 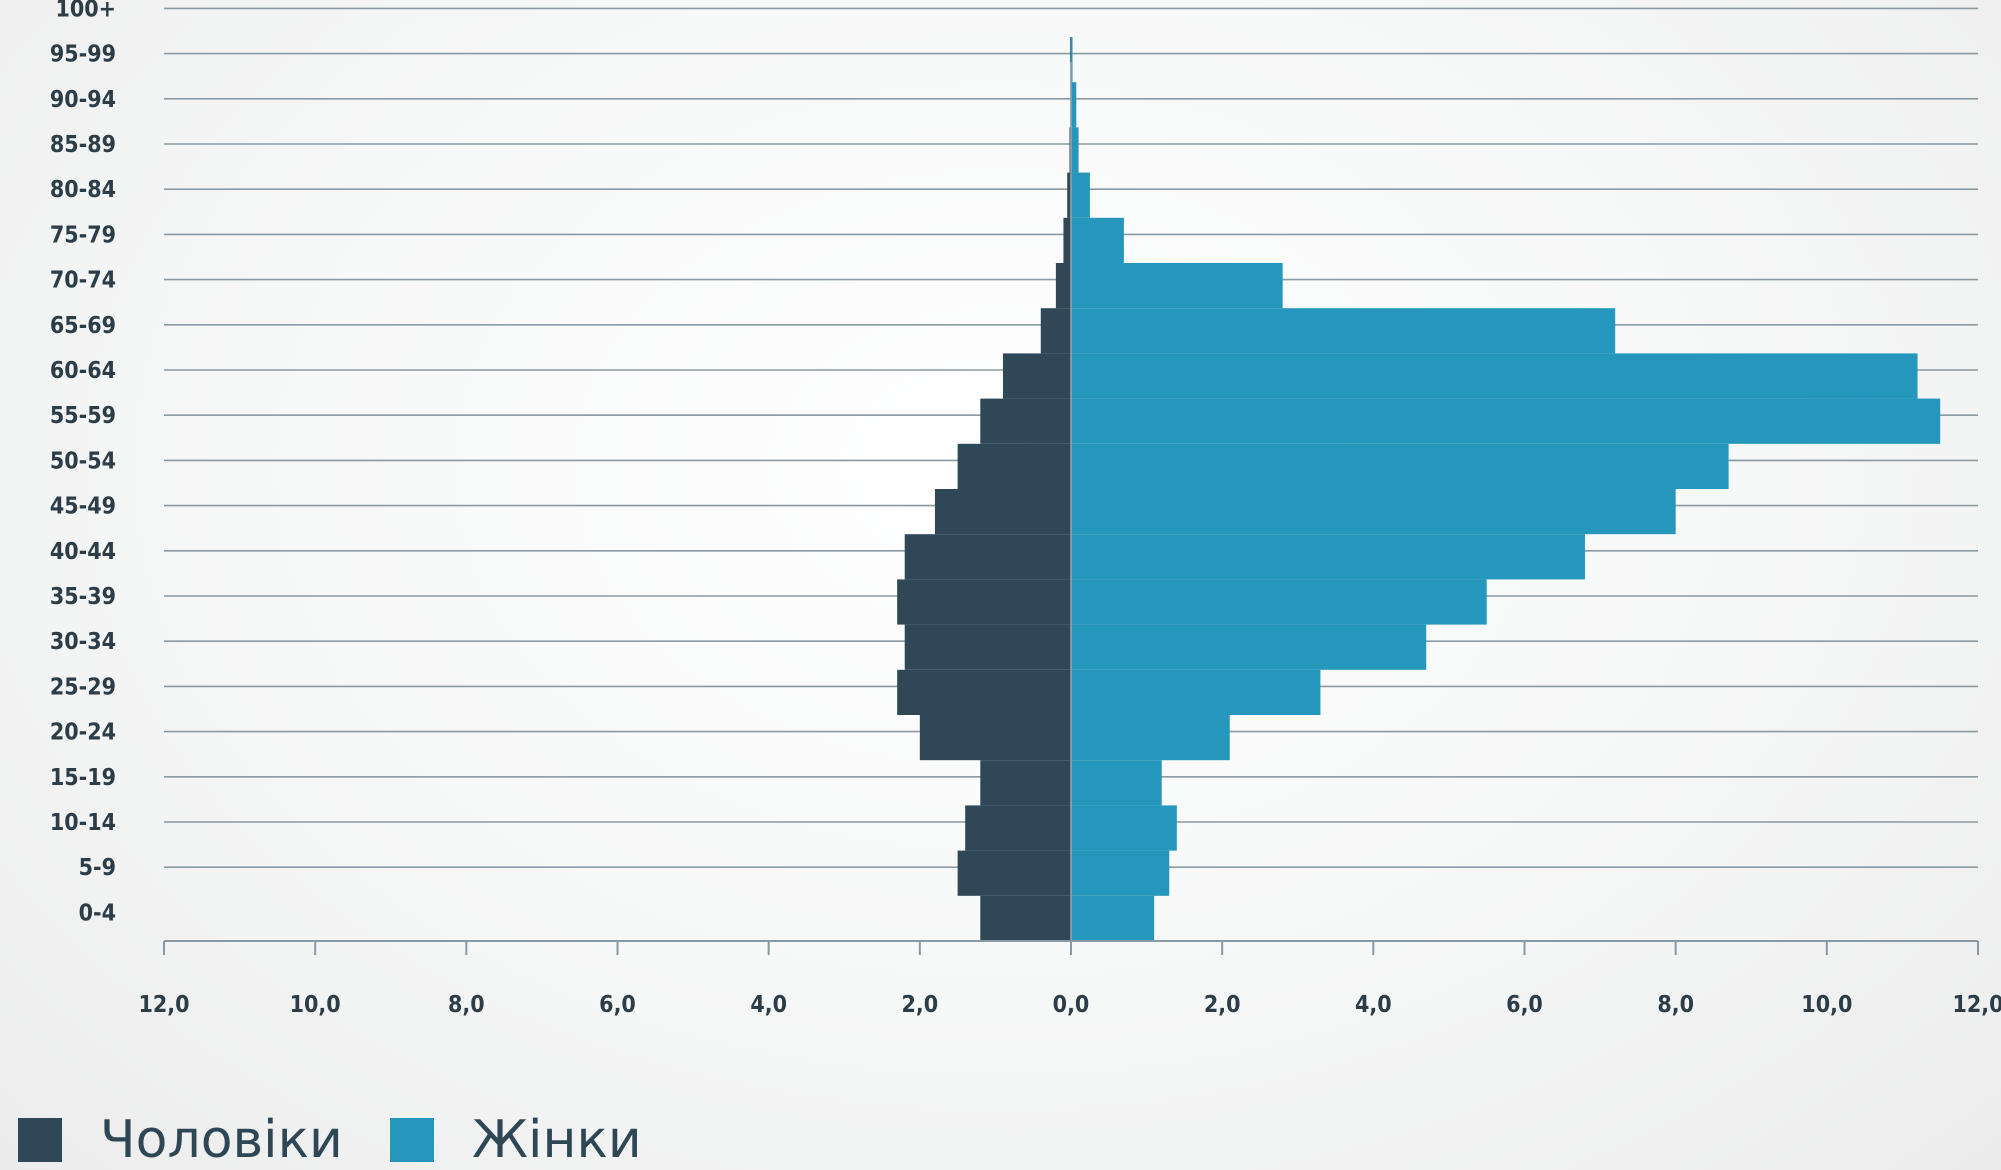 What do you see at coordinates (83, 597) in the screenshot?
I see `y-tick-label-35-39: 35-39` at bounding box center [83, 597].